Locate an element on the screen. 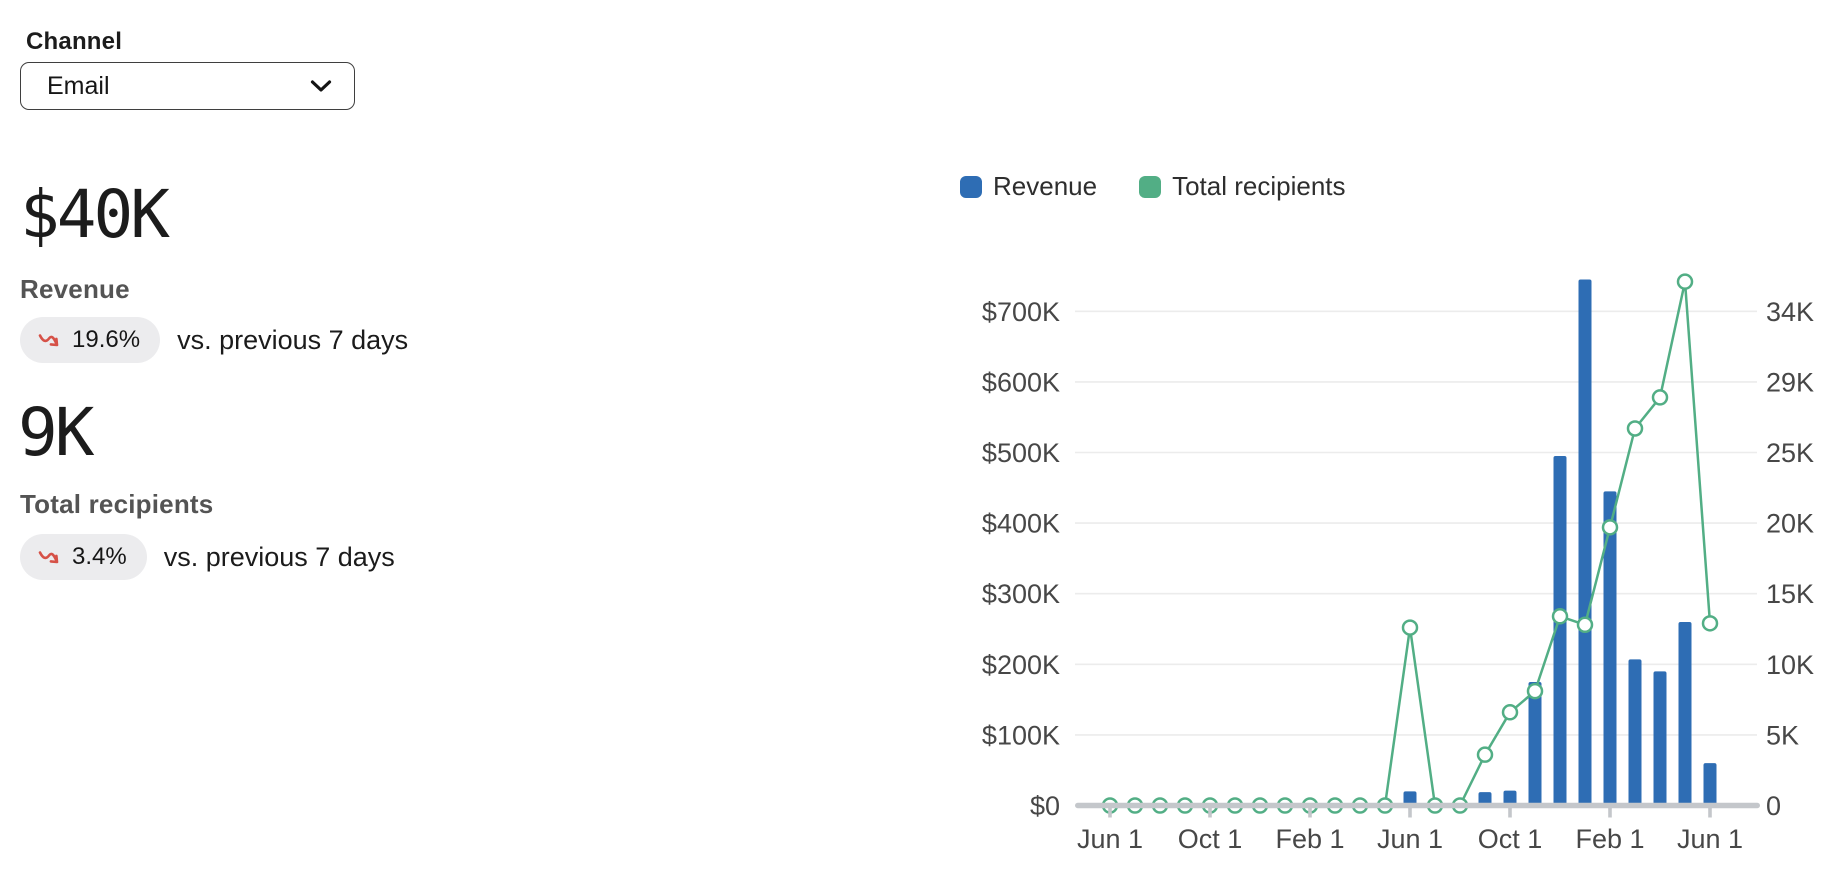 The height and width of the screenshot is (885, 1848). right-axis-label: 10K is located at coordinates (1790, 665).